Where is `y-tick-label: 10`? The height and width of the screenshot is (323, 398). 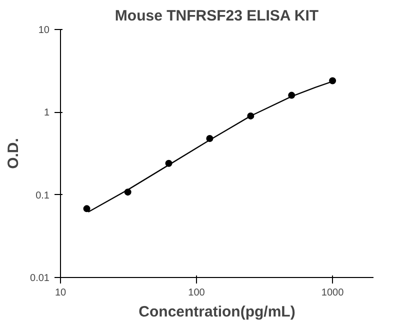
y-tick-label: 10 is located at coordinates (44, 30).